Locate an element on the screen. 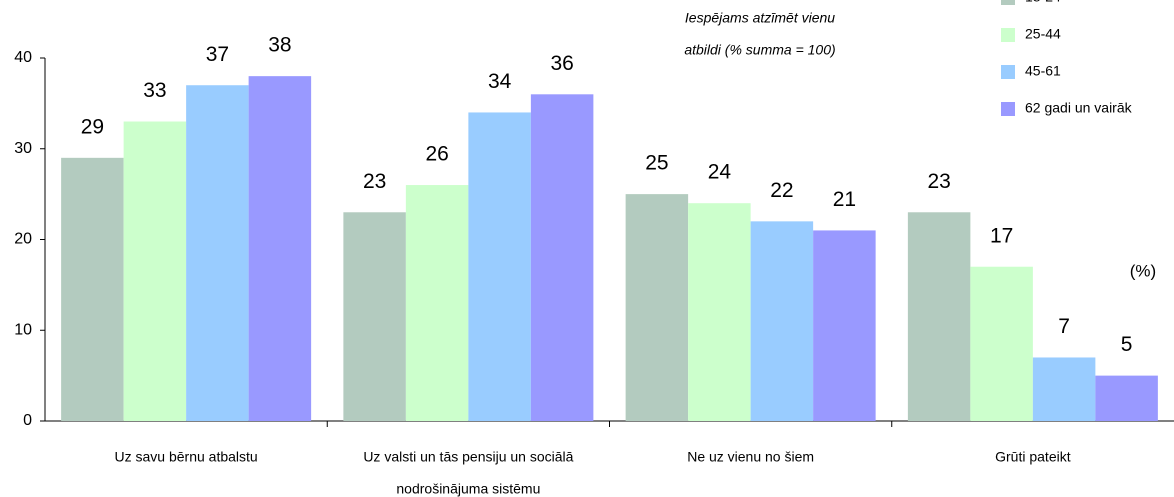 This screenshot has width=1174, height=497. legend-label: 25-44 is located at coordinates (1043, 34).